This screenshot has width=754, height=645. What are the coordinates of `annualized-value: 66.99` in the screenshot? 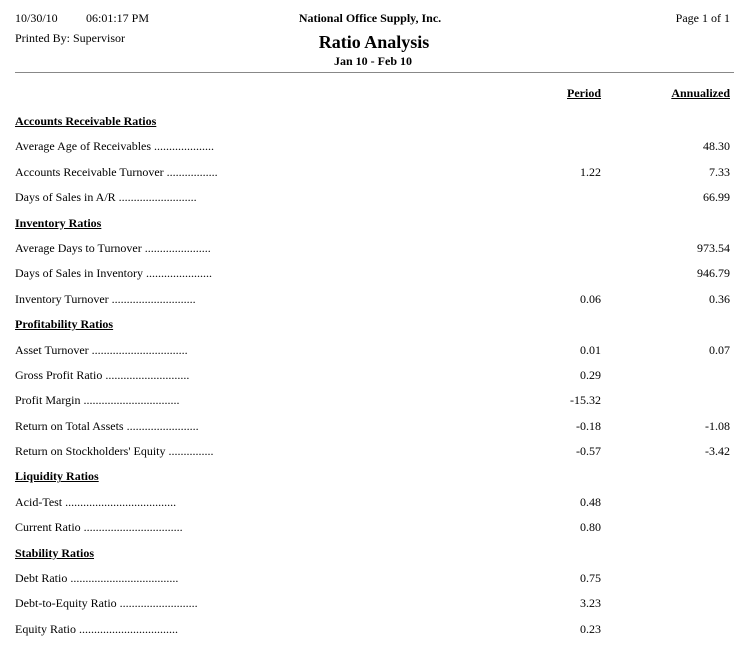 It's located at (716, 197).